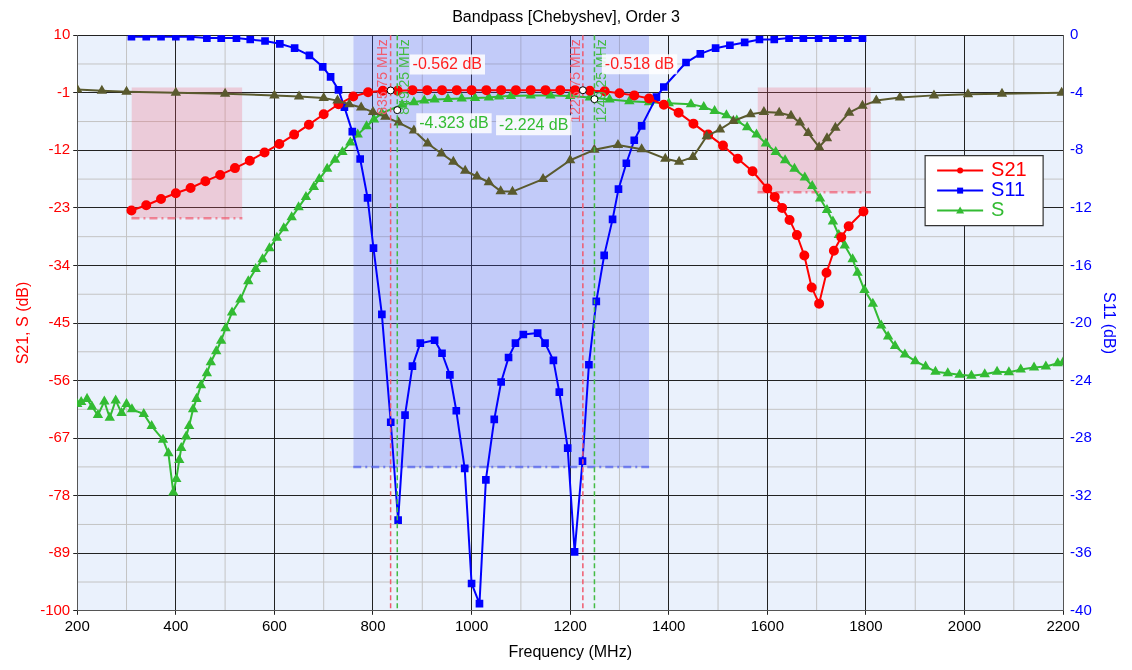 The width and height of the screenshot is (1132, 670). Describe the element at coordinates (1081, 494) in the screenshot. I see `y2-tick-label: -32` at that location.